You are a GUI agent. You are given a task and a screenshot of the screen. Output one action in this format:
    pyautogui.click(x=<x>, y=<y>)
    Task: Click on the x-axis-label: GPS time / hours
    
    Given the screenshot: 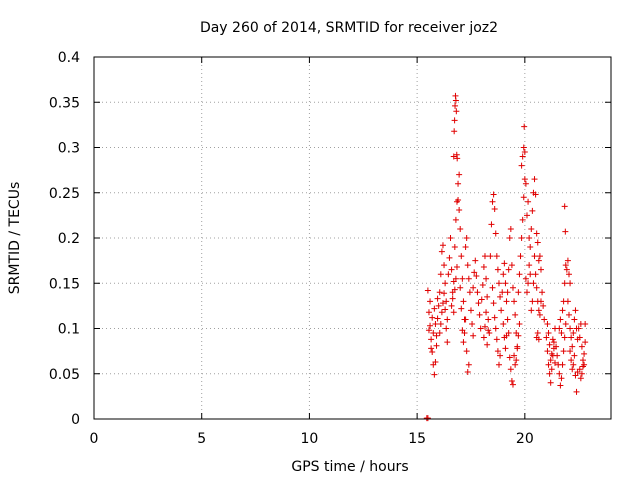 What is the action you would take?
    pyautogui.click(x=349, y=467)
    